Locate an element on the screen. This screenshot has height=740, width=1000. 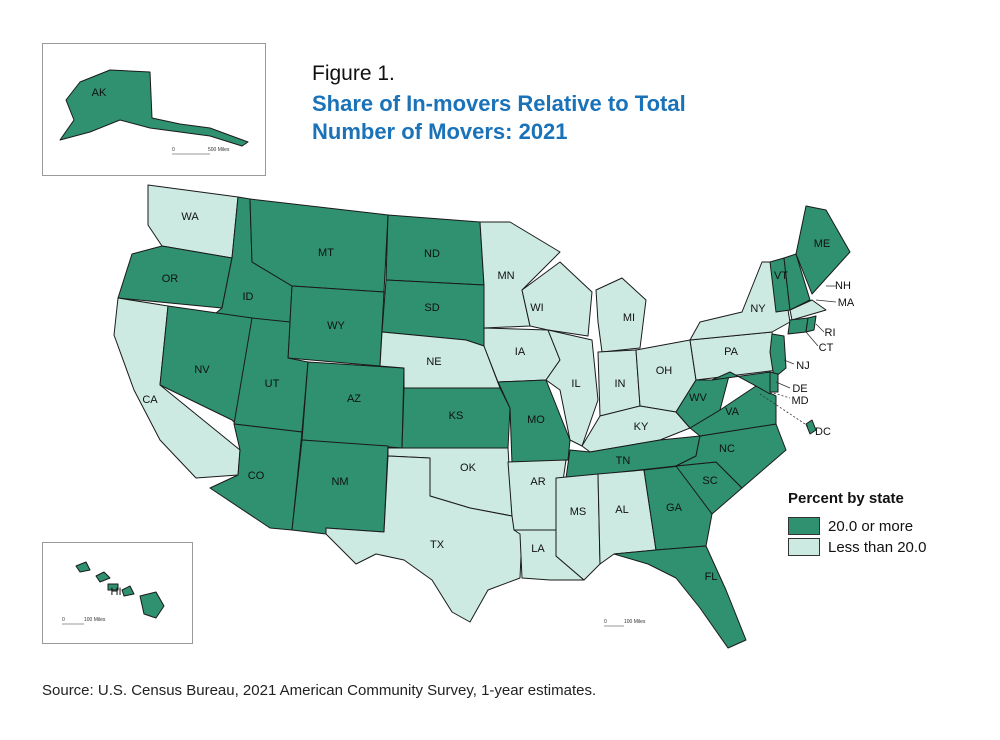
hawaii-inset-frame is located at coordinates (117, 593).